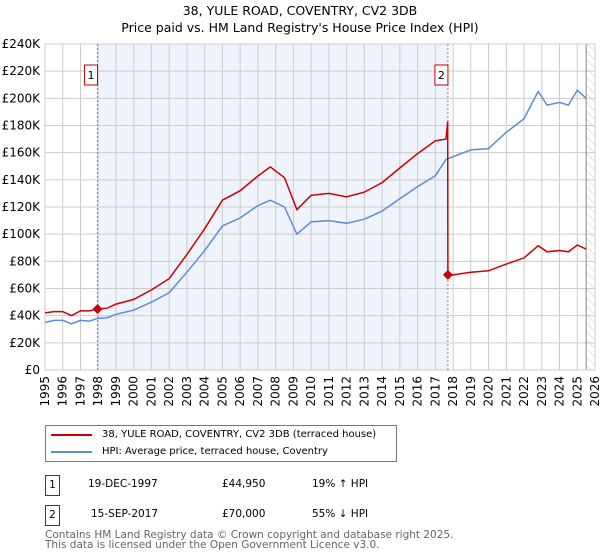 This screenshot has height=560, width=600. Describe the element at coordinates (340, 484) in the screenshot. I see `transaction-hpi: 19% ↑ HPI` at that location.